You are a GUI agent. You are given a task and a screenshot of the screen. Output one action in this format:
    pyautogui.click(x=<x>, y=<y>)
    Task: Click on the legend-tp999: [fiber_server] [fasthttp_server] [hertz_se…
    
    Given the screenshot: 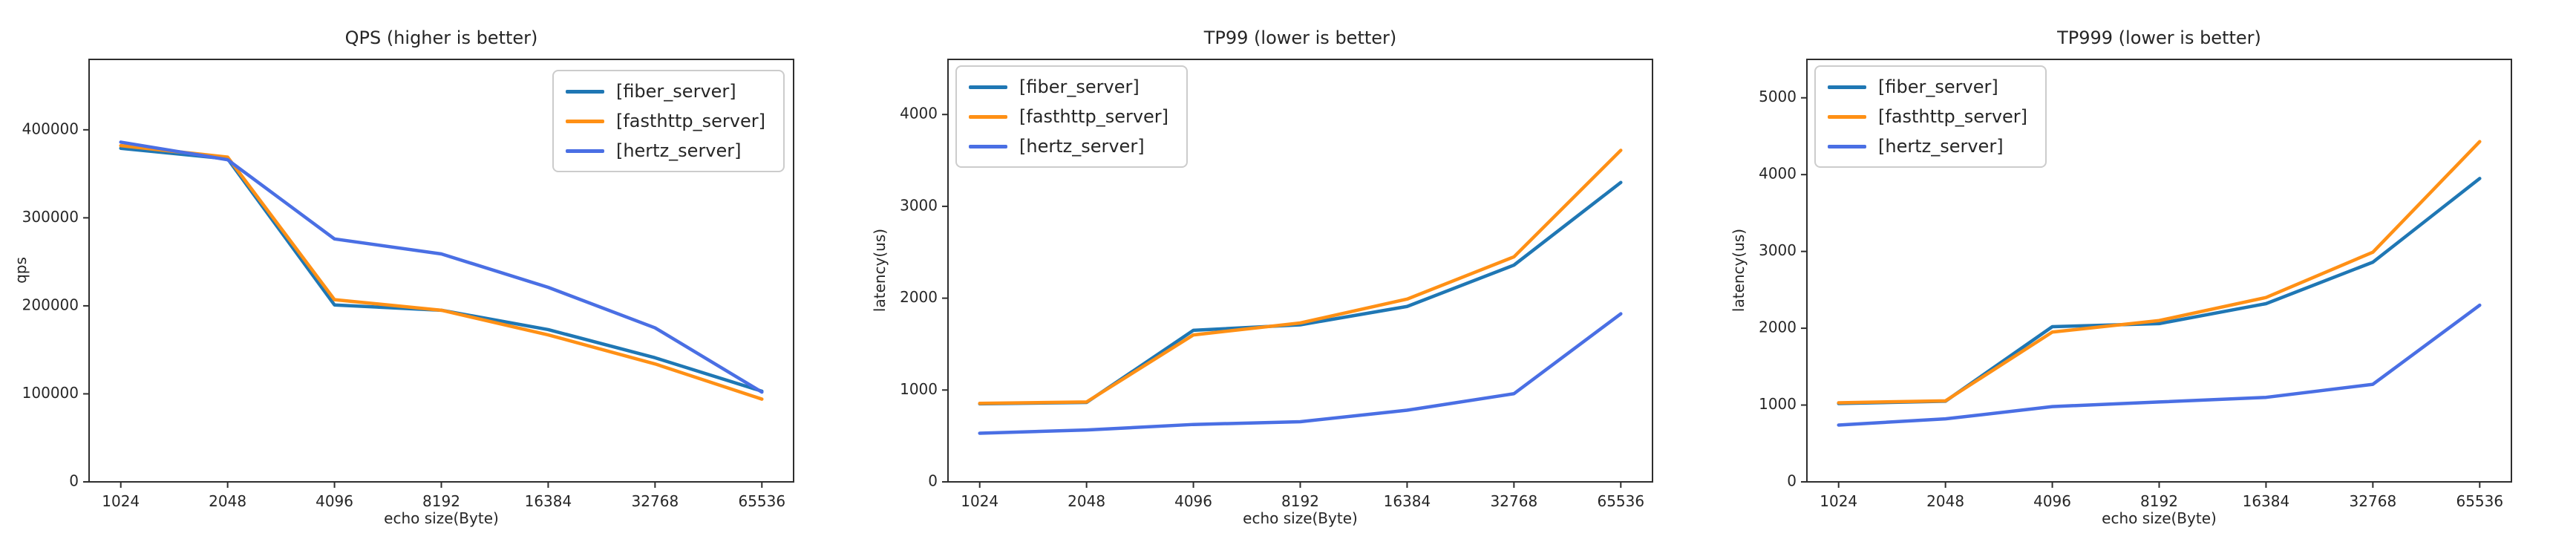 What is the action you would take?
    pyautogui.click(x=1931, y=116)
    